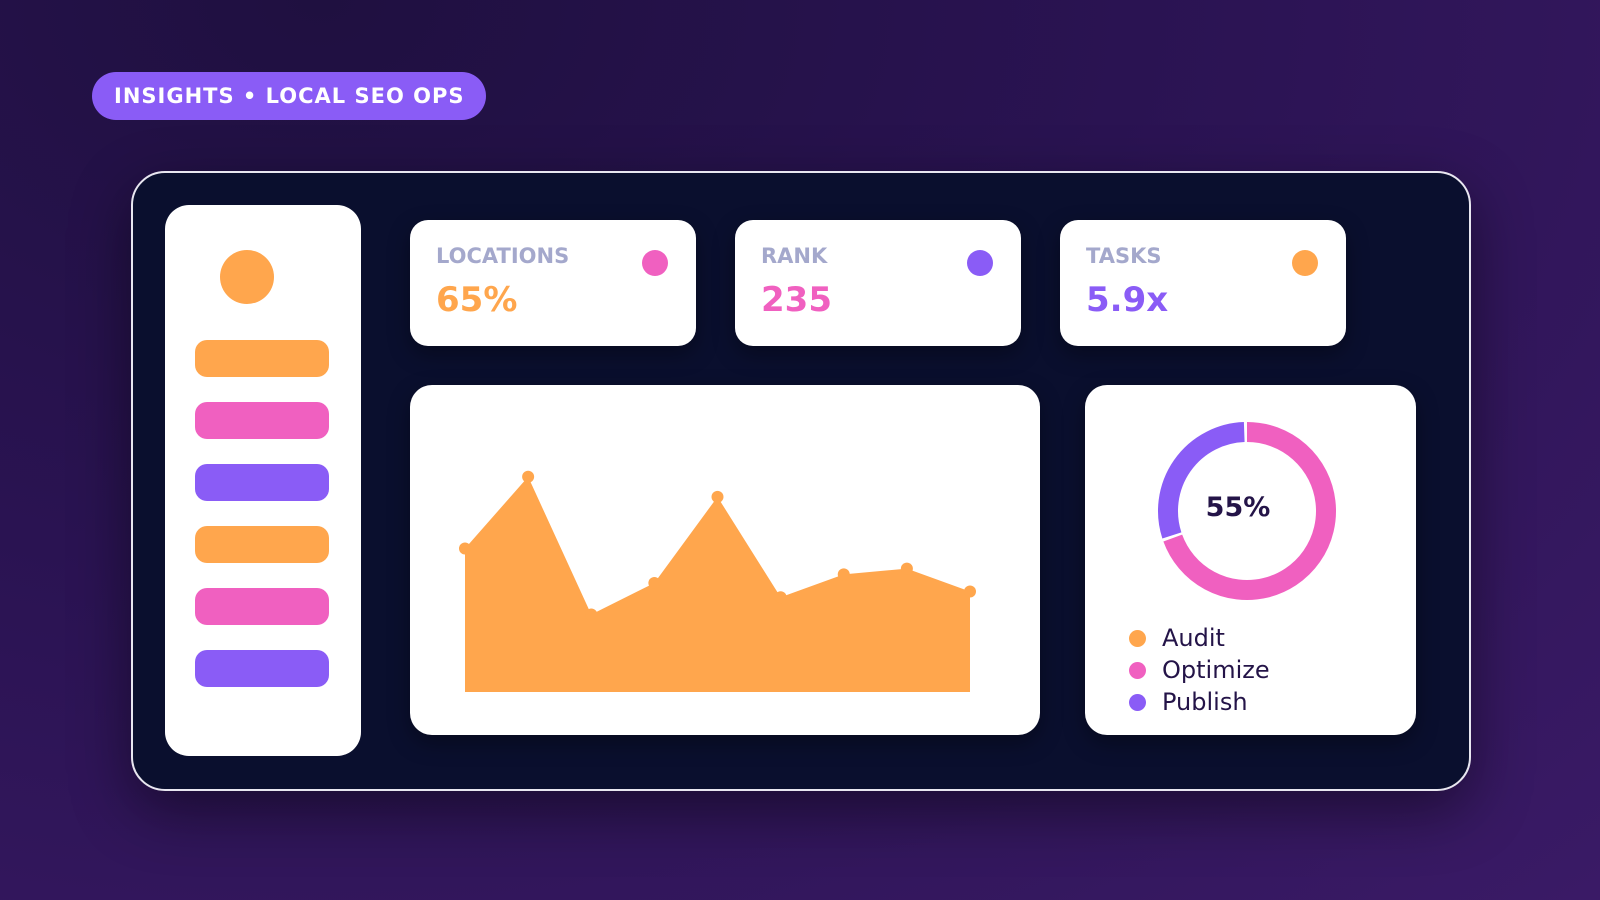 This screenshot has height=900, width=1600. What do you see at coordinates (247, 277) in the screenshot?
I see `avatar` at bounding box center [247, 277].